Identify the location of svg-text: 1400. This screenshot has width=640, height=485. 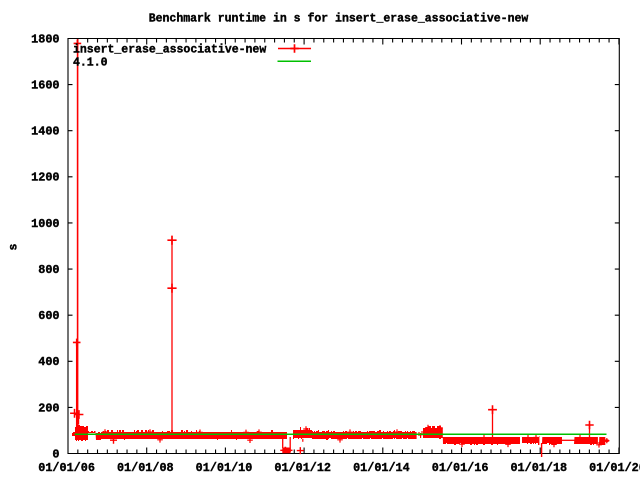
(45, 132).